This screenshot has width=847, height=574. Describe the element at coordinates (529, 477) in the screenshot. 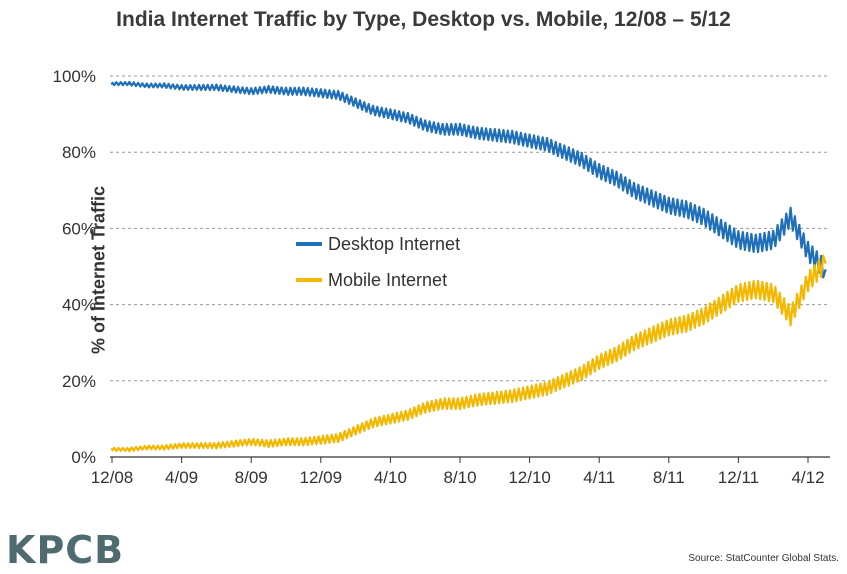

I see `x-tick-label: 12/10` at that location.